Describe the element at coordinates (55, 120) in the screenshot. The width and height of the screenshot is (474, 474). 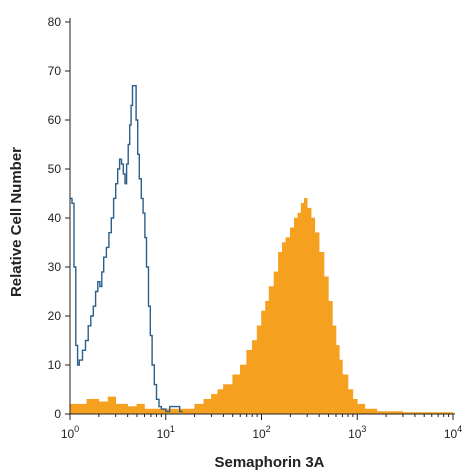
I see `y-tick-label: 60` at that location.